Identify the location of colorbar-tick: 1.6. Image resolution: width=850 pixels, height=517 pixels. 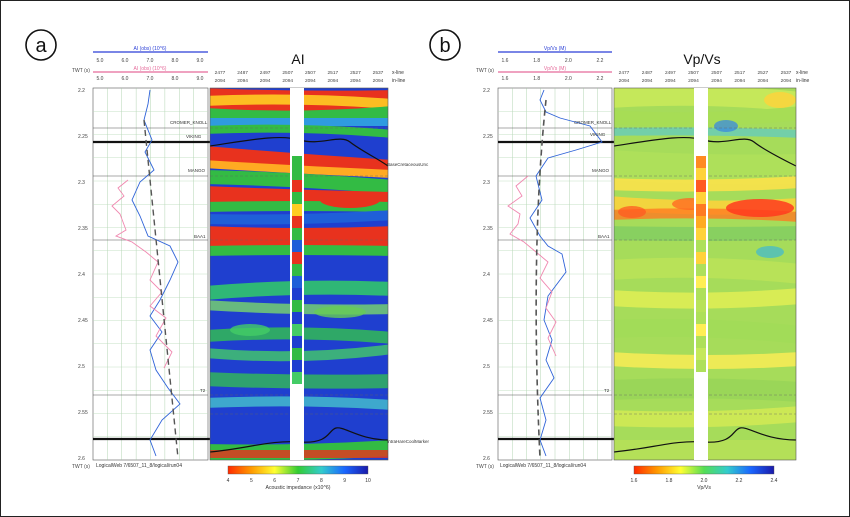
(634, 481).